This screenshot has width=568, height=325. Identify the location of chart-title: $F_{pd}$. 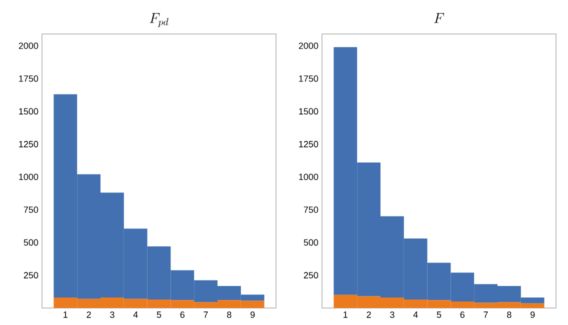
(159, 20).